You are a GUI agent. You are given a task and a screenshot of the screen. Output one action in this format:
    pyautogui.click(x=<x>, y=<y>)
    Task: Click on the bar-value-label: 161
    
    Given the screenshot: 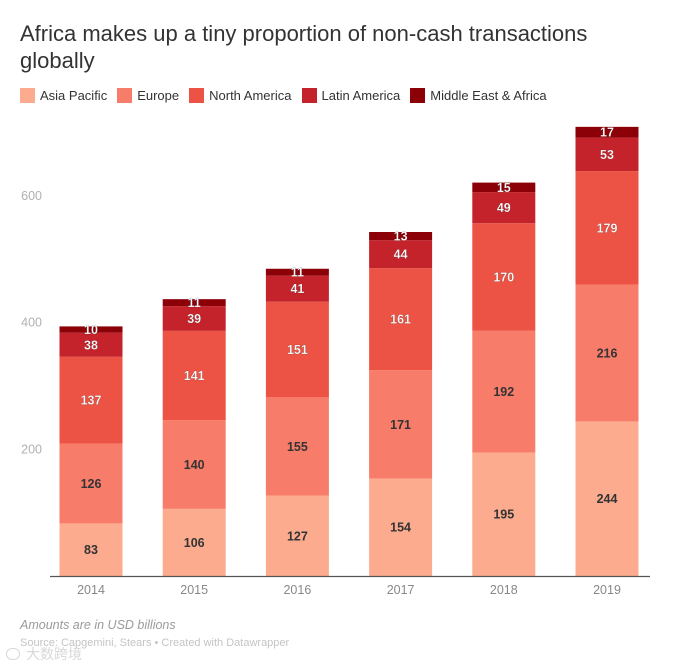 What is the action you would take?
    pyautogui.click(x=400, y=320)
    